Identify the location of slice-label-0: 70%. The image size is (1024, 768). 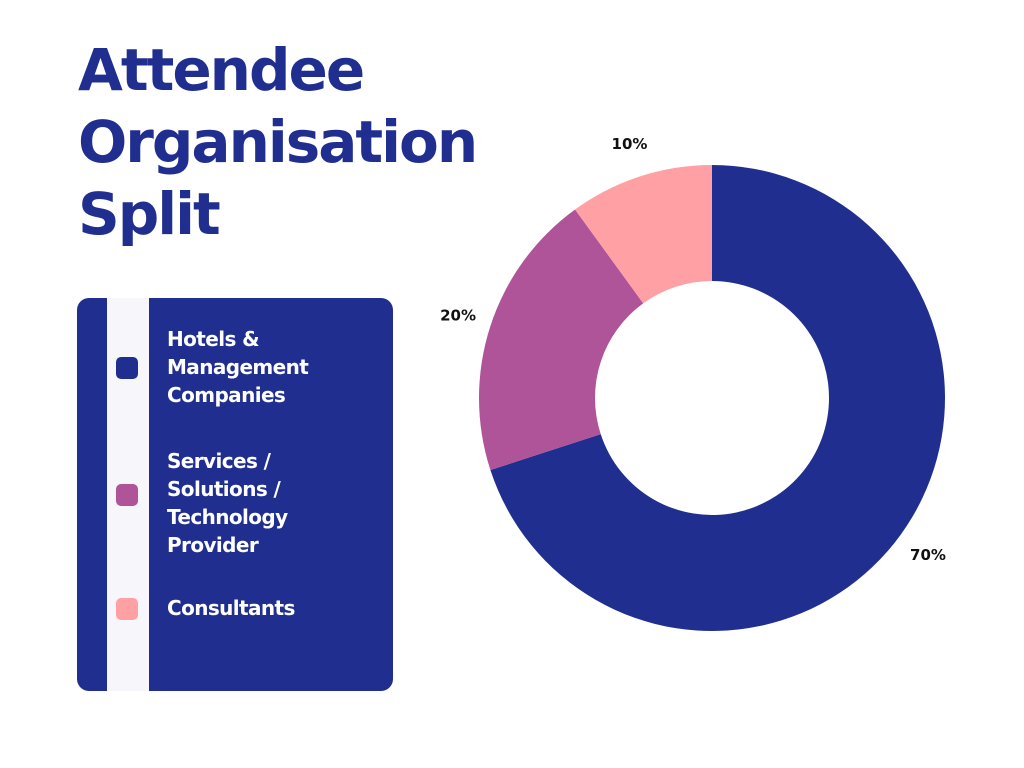
(928, 555).